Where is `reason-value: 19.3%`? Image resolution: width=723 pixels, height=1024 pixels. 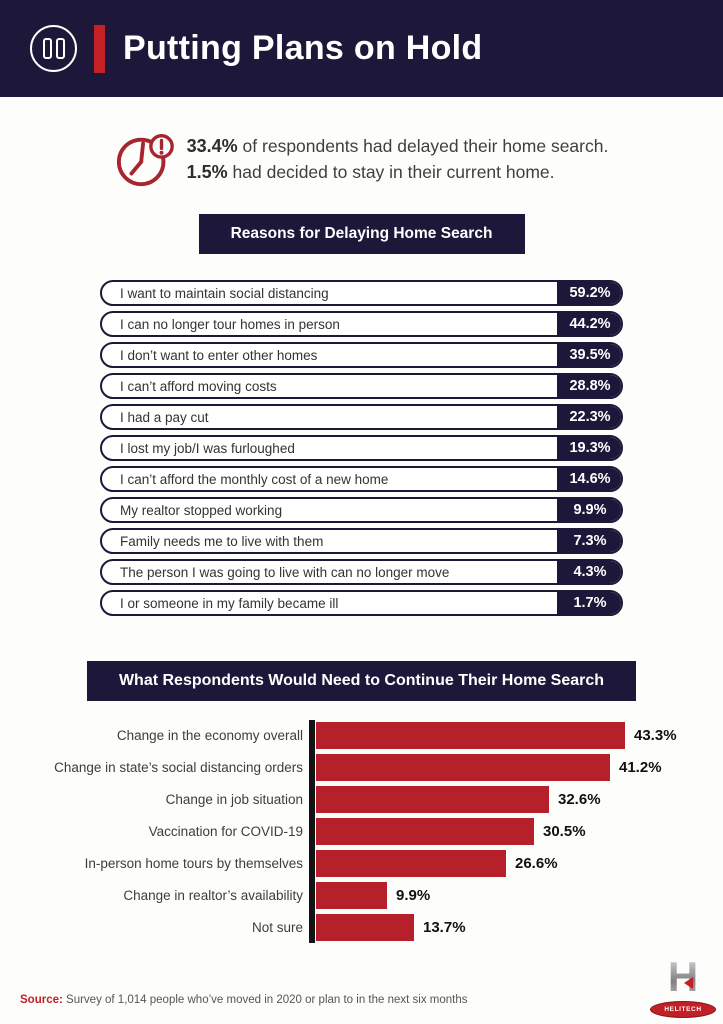
reason-value: 19.3% is located at coordinates (589, 448).